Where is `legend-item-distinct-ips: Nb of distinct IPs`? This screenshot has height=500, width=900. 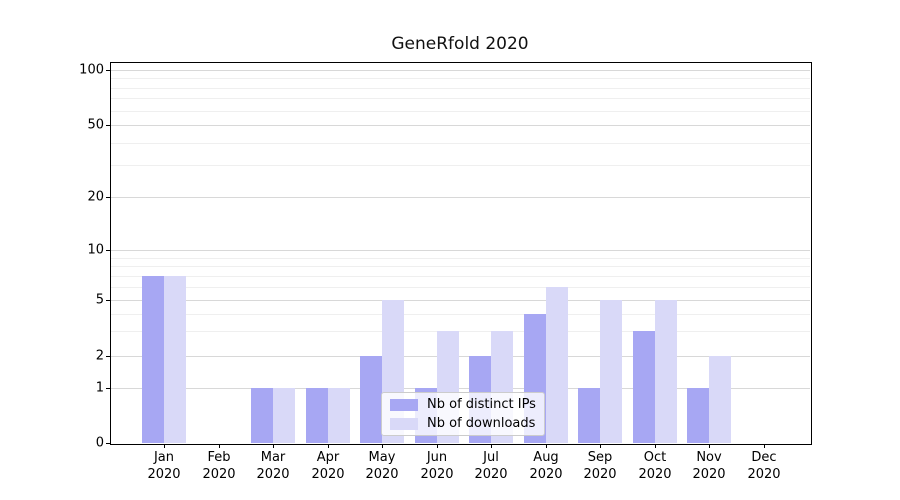 legend-item-distinct-ips: Nb of distinct IPs is located at coordinates (463, 404).